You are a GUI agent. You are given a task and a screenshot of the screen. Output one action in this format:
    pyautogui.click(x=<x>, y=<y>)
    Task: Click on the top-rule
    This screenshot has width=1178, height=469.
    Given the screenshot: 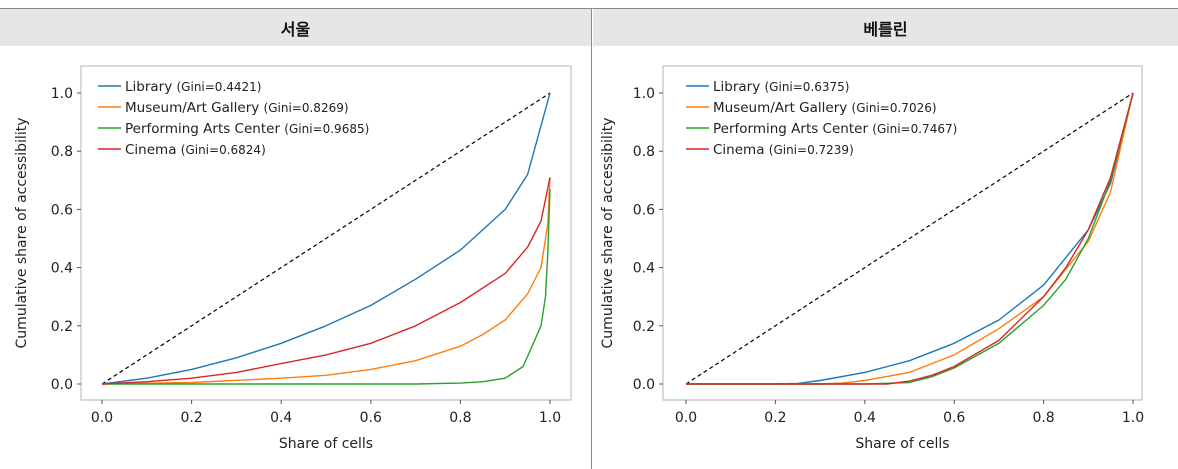 What is the action you would take?
    pyautogui.click(x=589, y=8)
    